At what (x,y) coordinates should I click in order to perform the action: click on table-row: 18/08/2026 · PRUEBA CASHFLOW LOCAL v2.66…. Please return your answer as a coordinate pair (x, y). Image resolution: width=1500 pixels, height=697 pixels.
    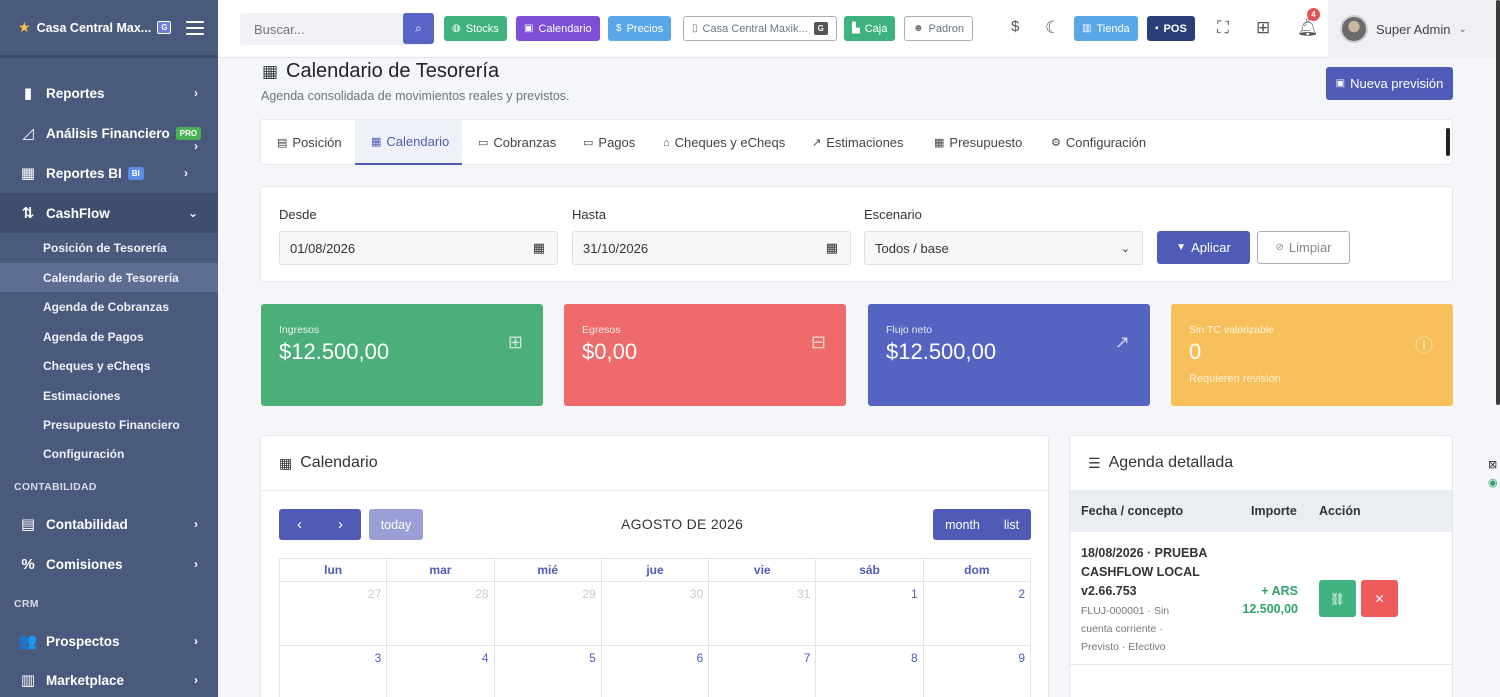
    Looking at the image, I should click on (1261, 598).